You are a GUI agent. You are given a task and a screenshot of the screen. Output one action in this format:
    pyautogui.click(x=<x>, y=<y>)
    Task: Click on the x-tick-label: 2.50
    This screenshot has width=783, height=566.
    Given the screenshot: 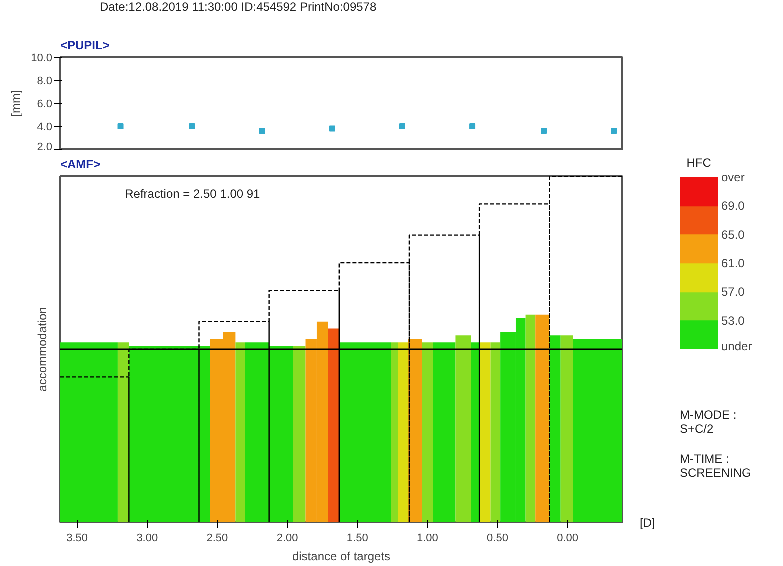 What is the action you would take?
    pyautogui.click(x=217, y=538)
    